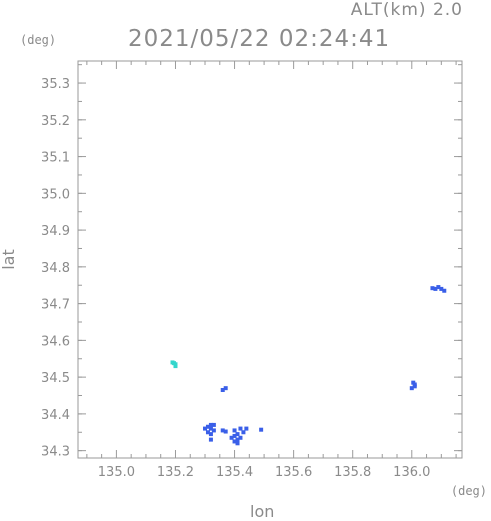  I want to click on y-tick-label: 34.5, so click(55, 378).